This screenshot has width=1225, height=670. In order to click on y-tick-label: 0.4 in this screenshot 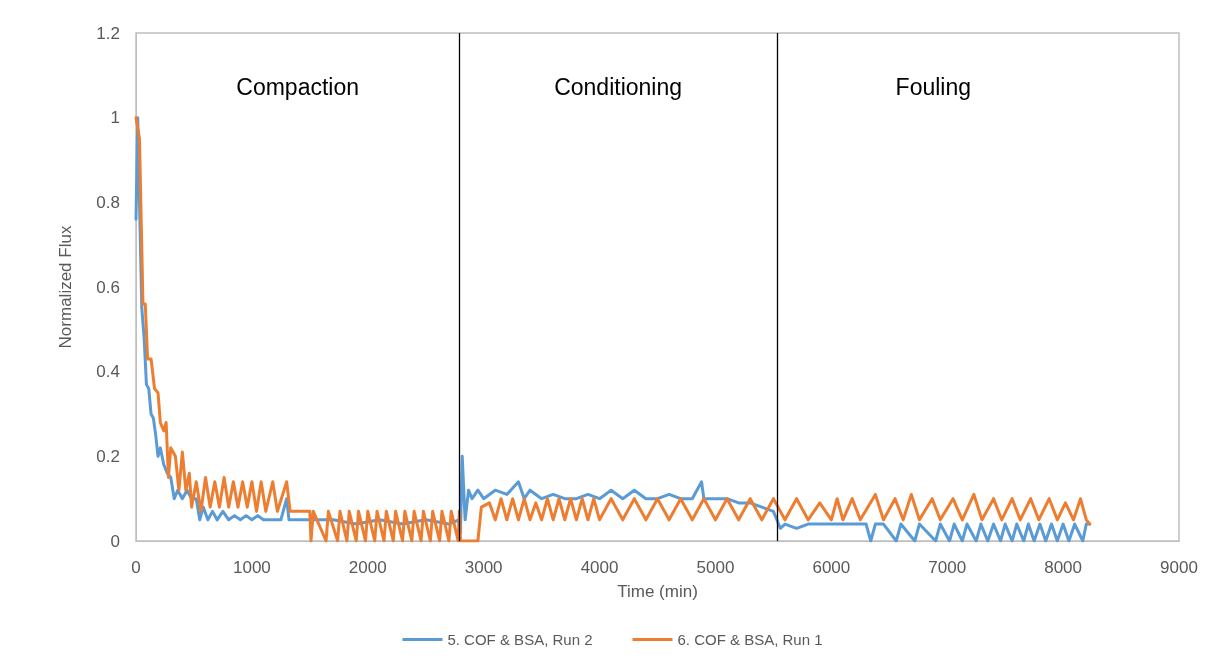, I will do `click(108, 372)`.